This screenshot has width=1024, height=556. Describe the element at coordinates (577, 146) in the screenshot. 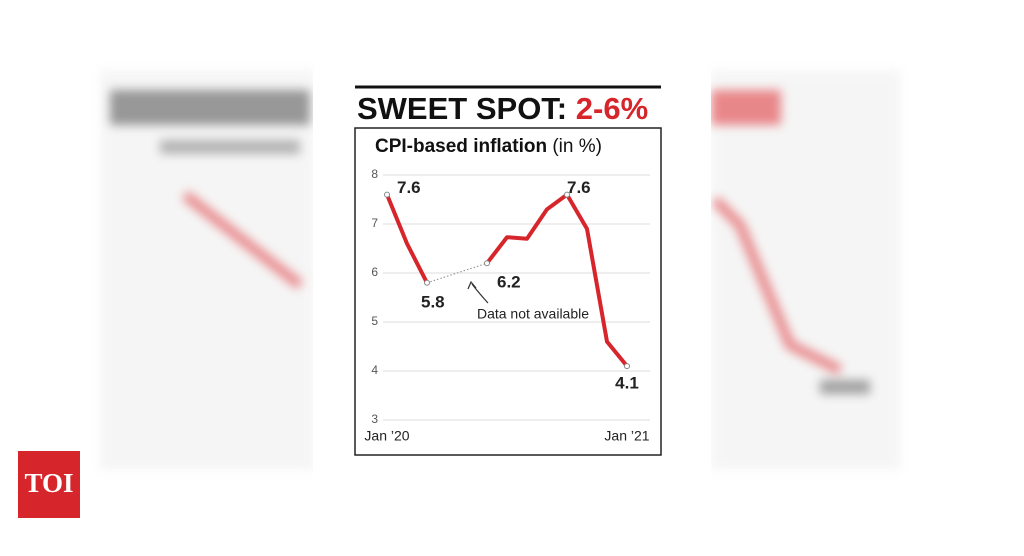

I see `subtitle-unit: (in %)` at that location.